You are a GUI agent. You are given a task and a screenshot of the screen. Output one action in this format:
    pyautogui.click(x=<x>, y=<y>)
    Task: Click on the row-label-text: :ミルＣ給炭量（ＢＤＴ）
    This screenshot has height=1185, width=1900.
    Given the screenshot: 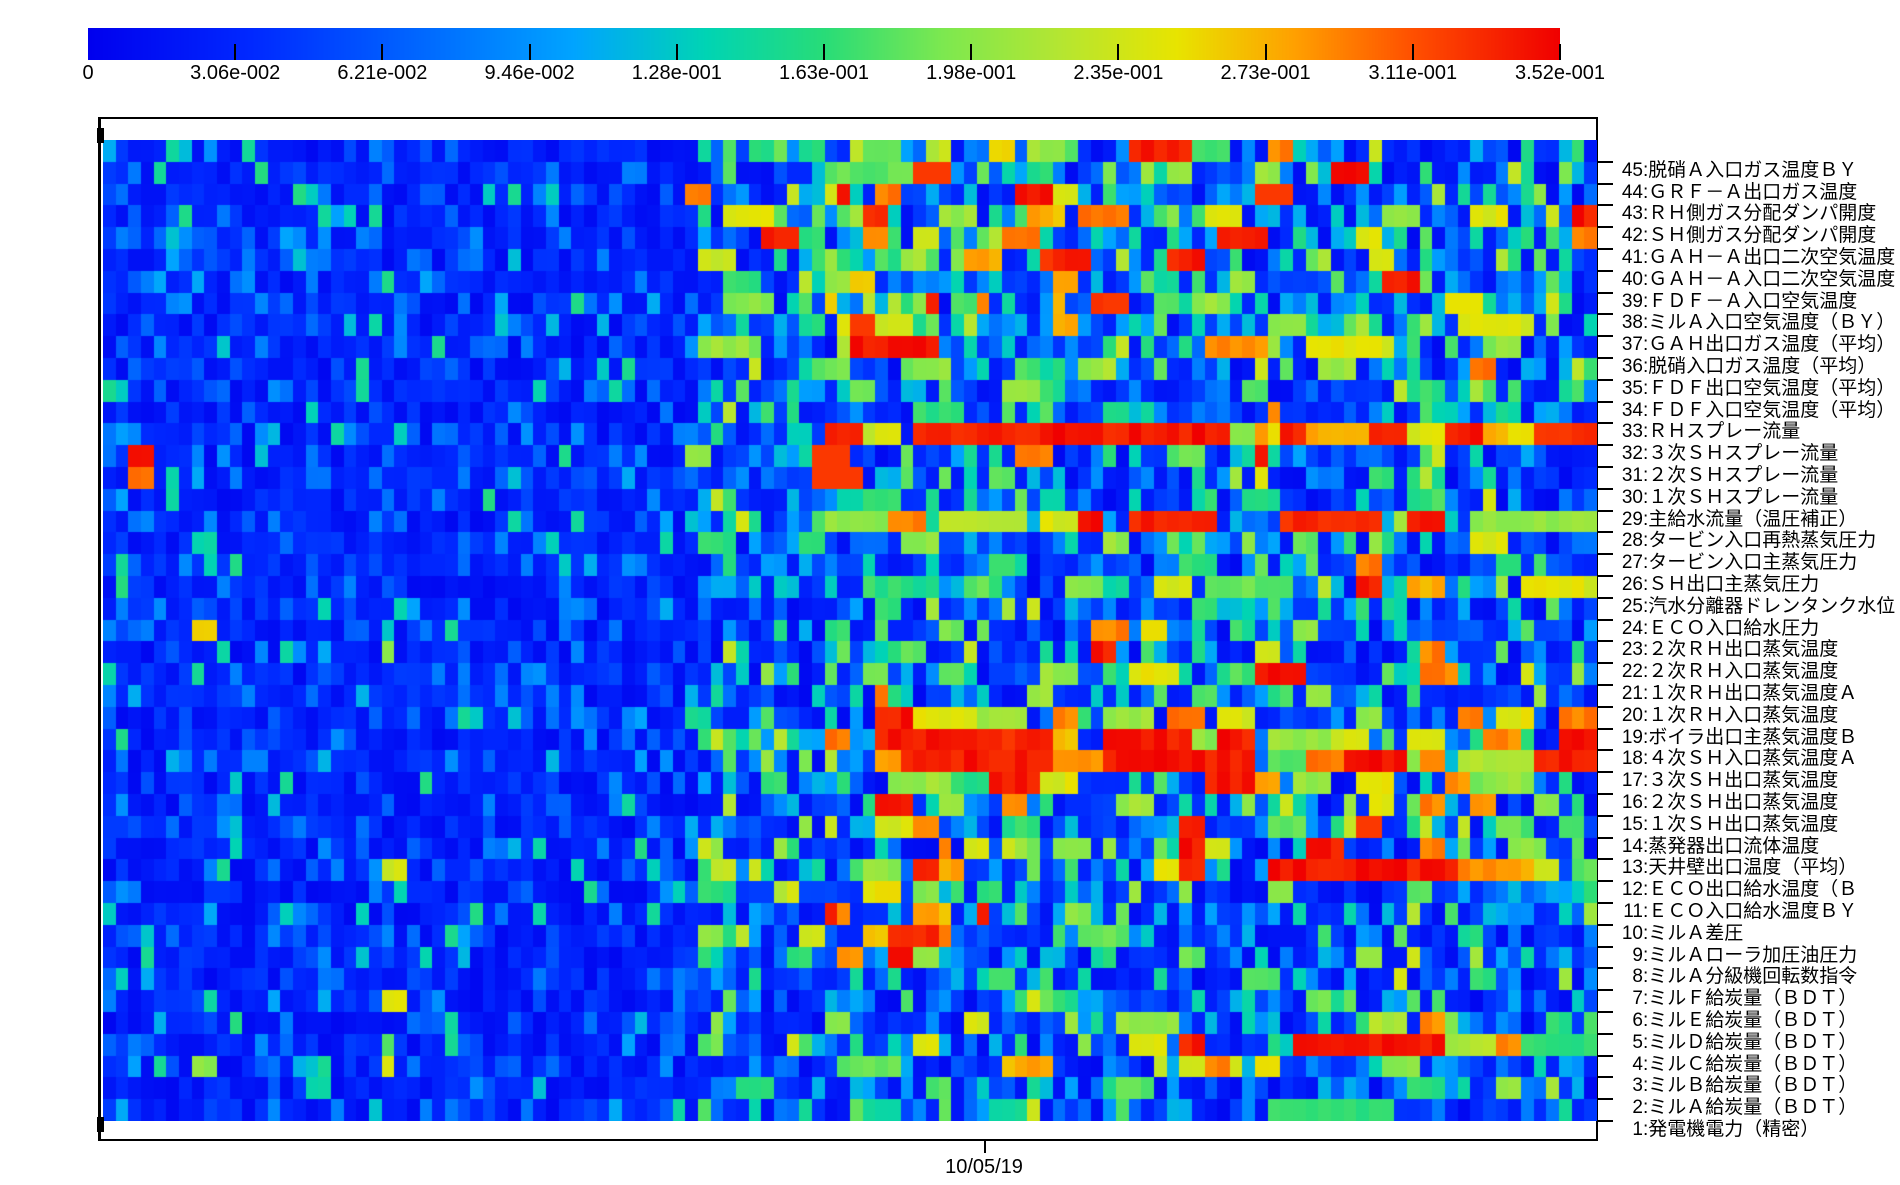 What is the action you would take?
    pyautogui.click(x=1750, y=1064)
    